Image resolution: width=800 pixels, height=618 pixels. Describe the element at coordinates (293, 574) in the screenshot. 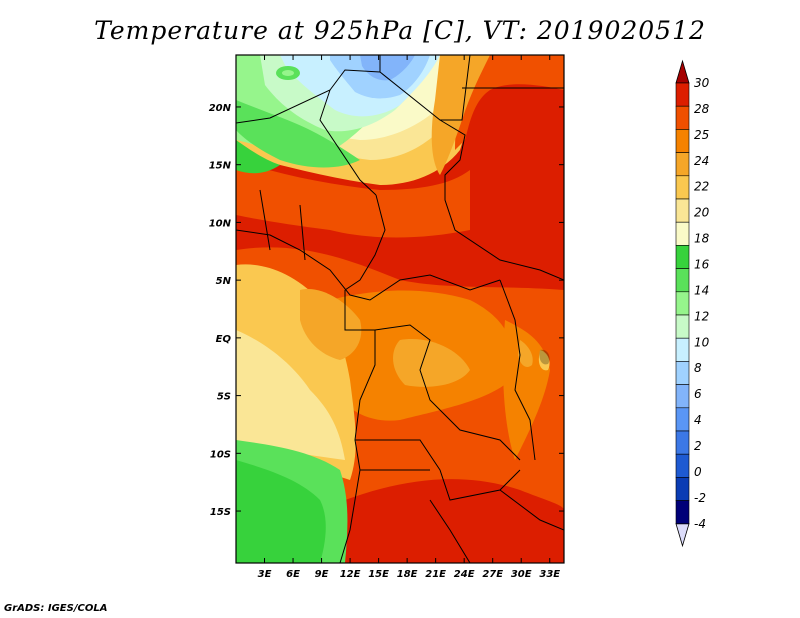

I see `x-tick-label: 6E` at that location.